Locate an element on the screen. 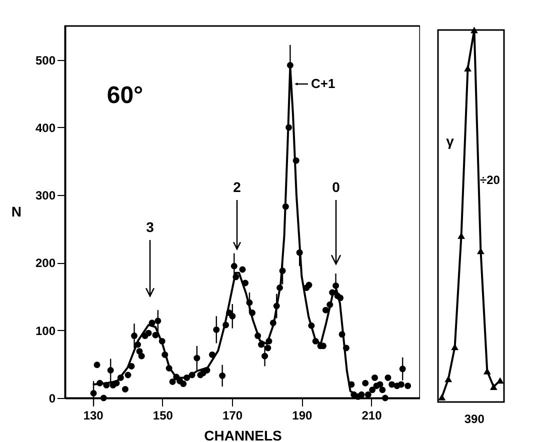 The image size is (542, 442). annotation: C+1 is located at coordinates (323, 83).